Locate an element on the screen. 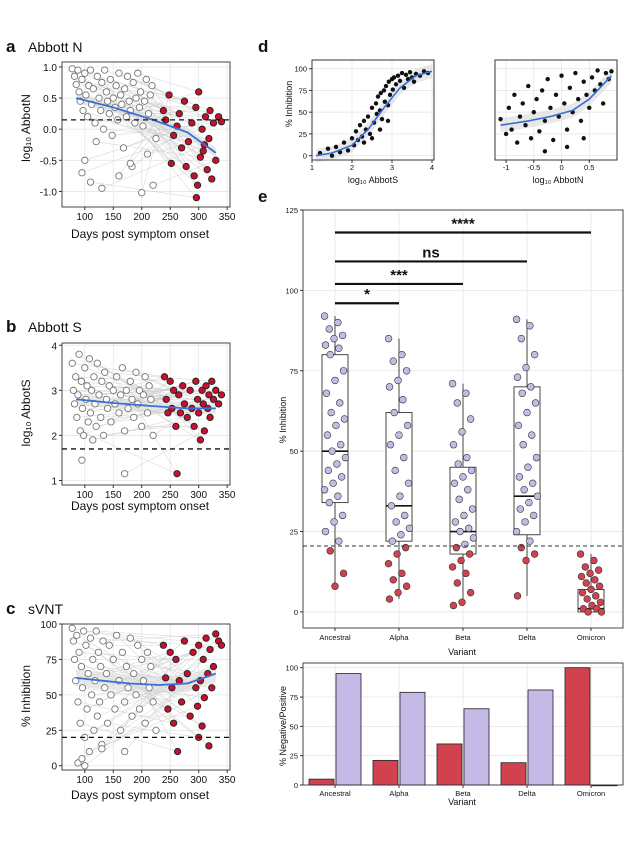  x-tick-label: Omicron is located at coordinates (591, 793).